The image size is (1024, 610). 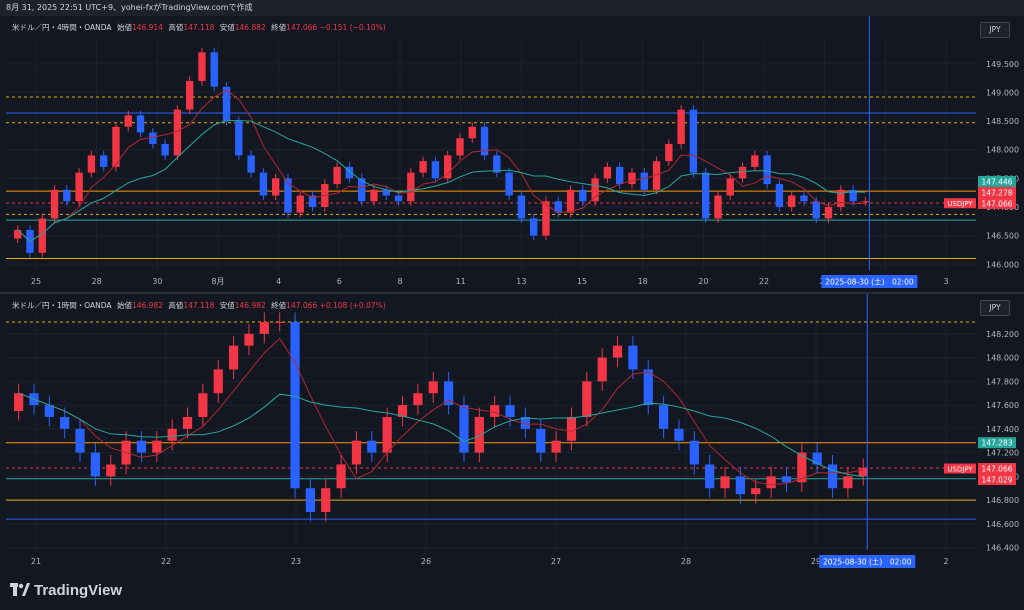 I want to click on x-tick-label: 22, so click(x=166, y=561).